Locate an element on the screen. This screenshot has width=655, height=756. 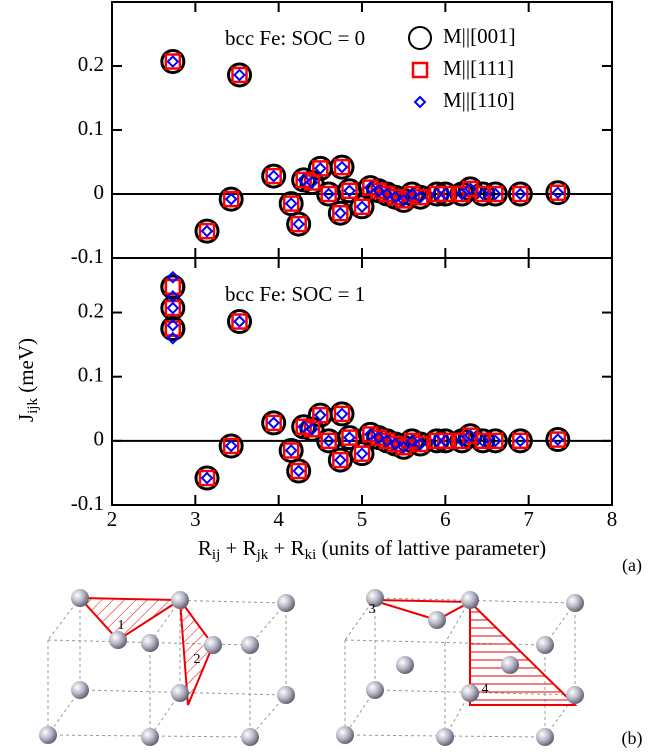
y-axis-label-part: (meV) is located at coordinates (26, 368).